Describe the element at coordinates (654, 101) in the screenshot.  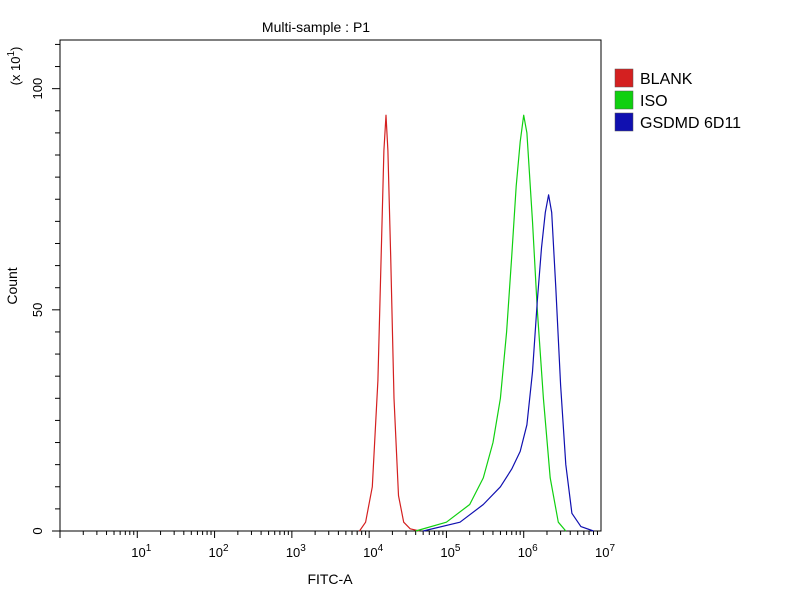
I see `legend-label-2: ISO` at that location.